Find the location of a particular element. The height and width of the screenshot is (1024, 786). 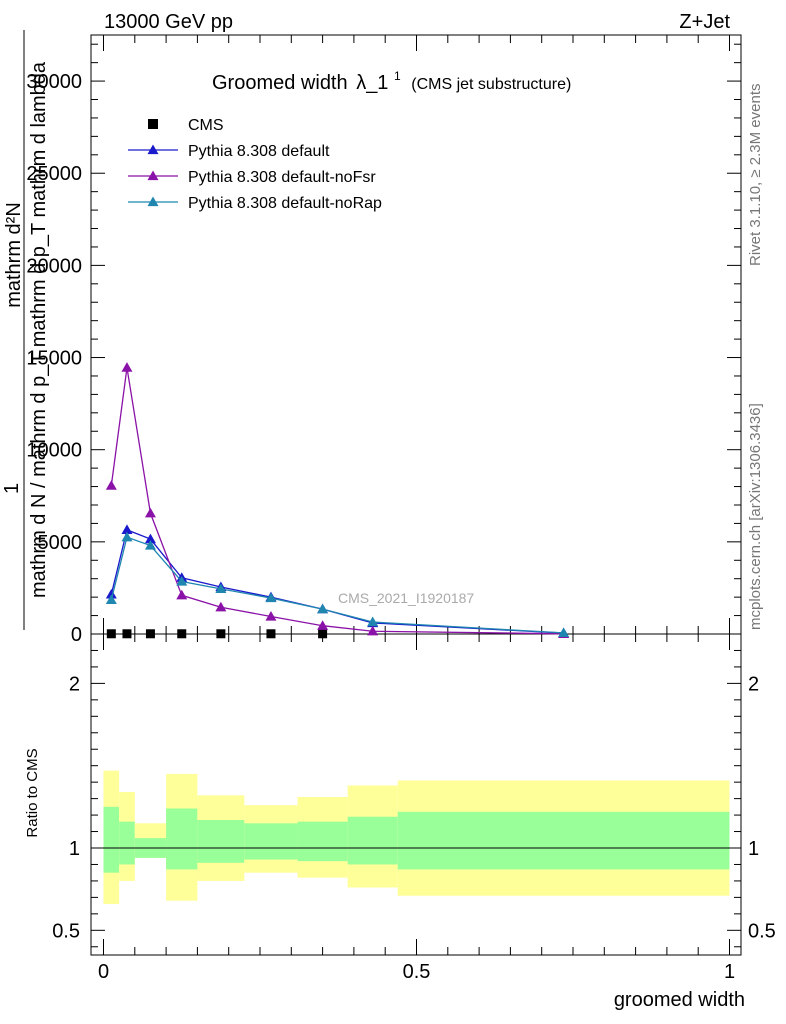

main-ytick-label: 20000 is located at coordinates (54, 266).